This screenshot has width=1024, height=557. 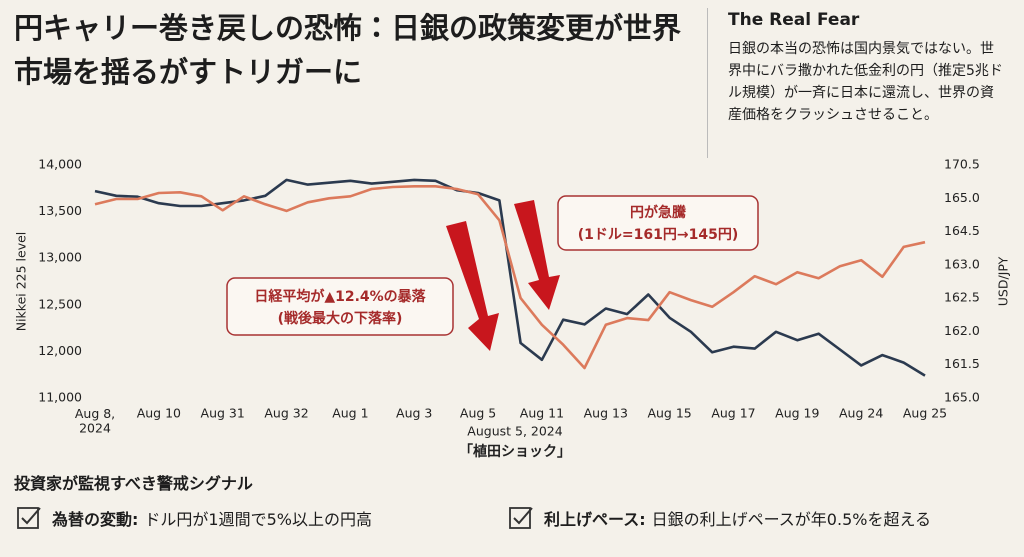 What do you see at coordinates (159, 413) in the screenshot?
I see `x-tick-label: Aug 10` at bounding box center [159, 413].